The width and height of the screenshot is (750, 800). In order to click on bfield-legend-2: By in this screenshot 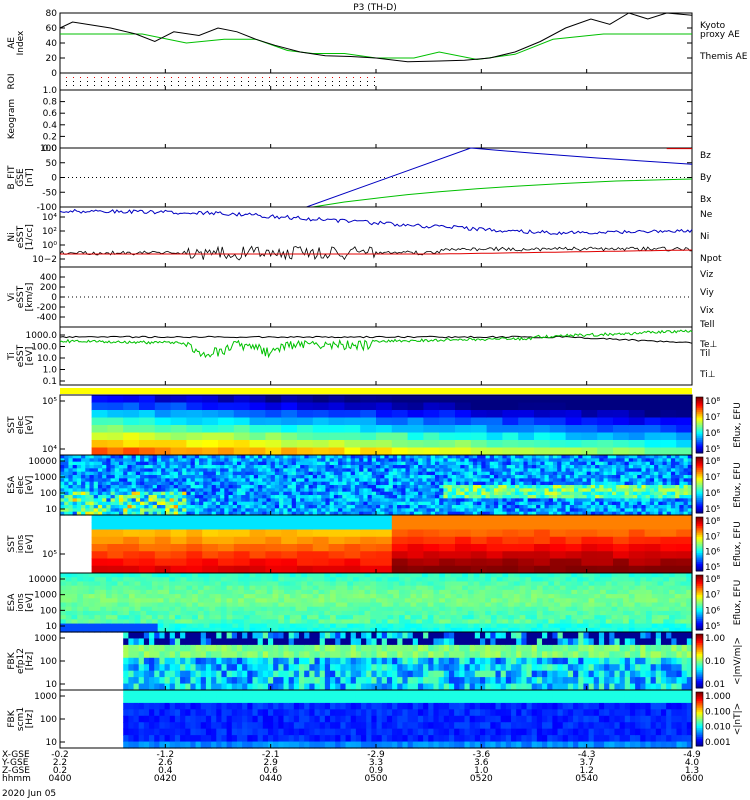, I will do `click(706, 178)`.